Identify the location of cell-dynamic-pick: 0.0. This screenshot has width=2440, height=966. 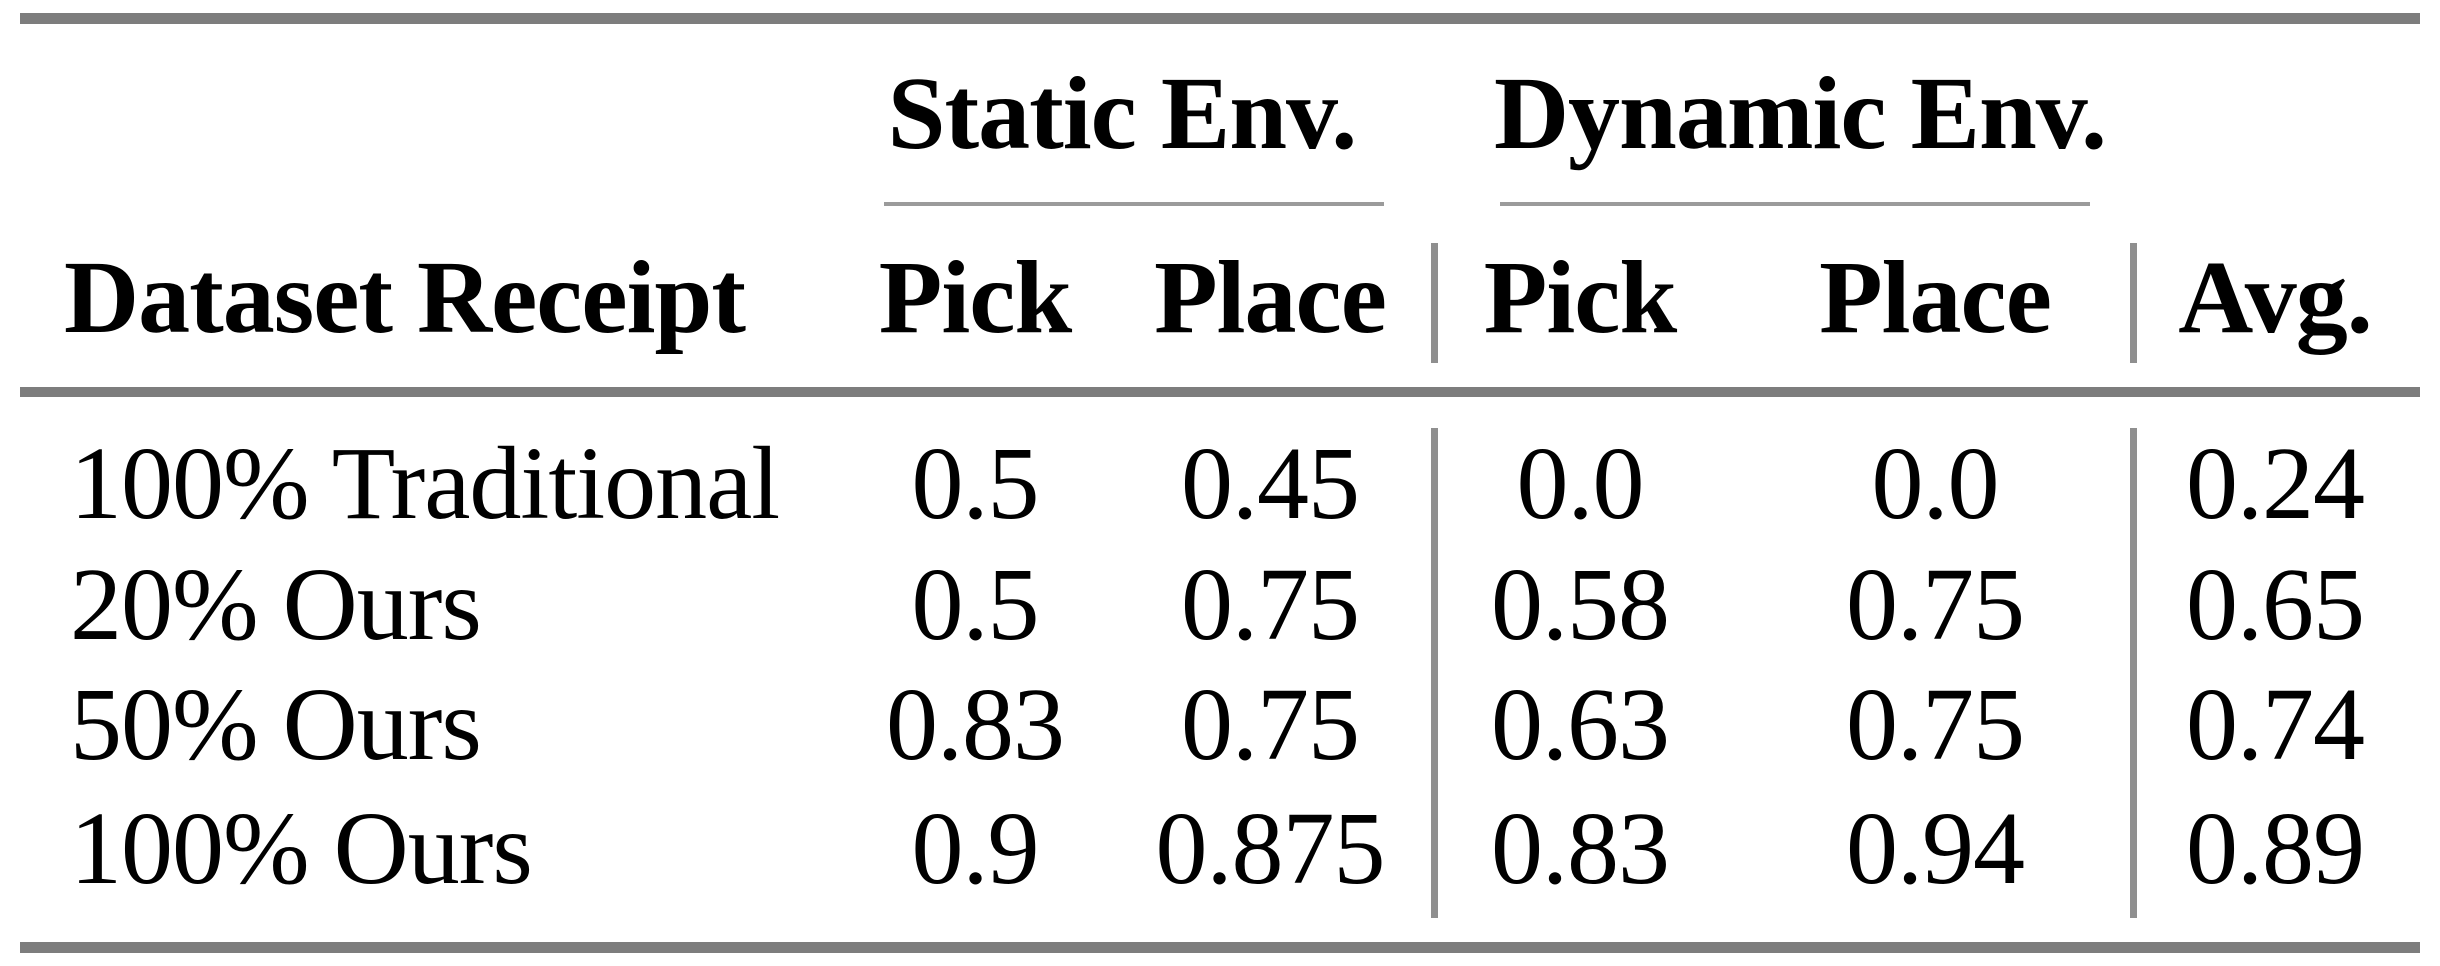
(1580, 483).